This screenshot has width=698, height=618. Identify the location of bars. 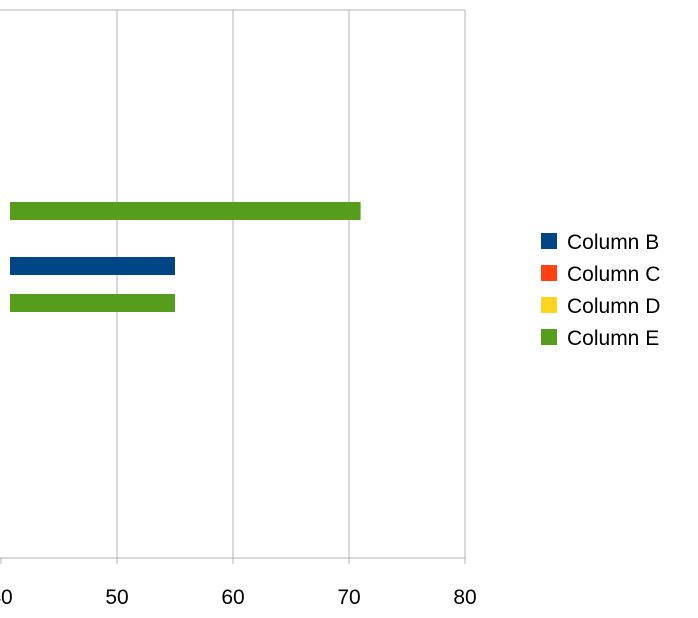
(185, 257).